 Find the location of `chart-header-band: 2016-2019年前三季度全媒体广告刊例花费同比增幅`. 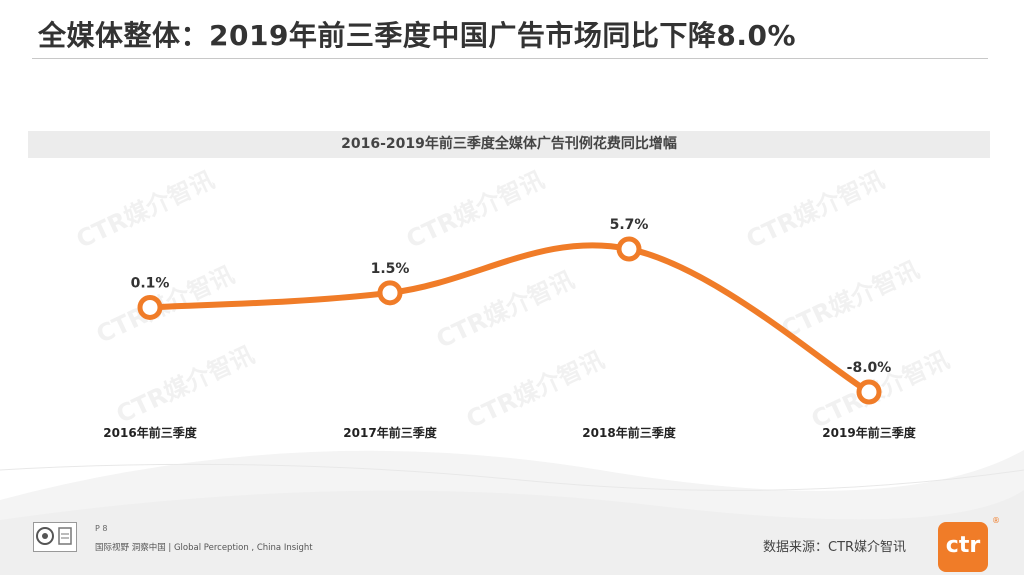

chart-header-band: 2016-2019年前三季度全媒体广告刊例花费同比增幅 is located at coordinates (509, 144).